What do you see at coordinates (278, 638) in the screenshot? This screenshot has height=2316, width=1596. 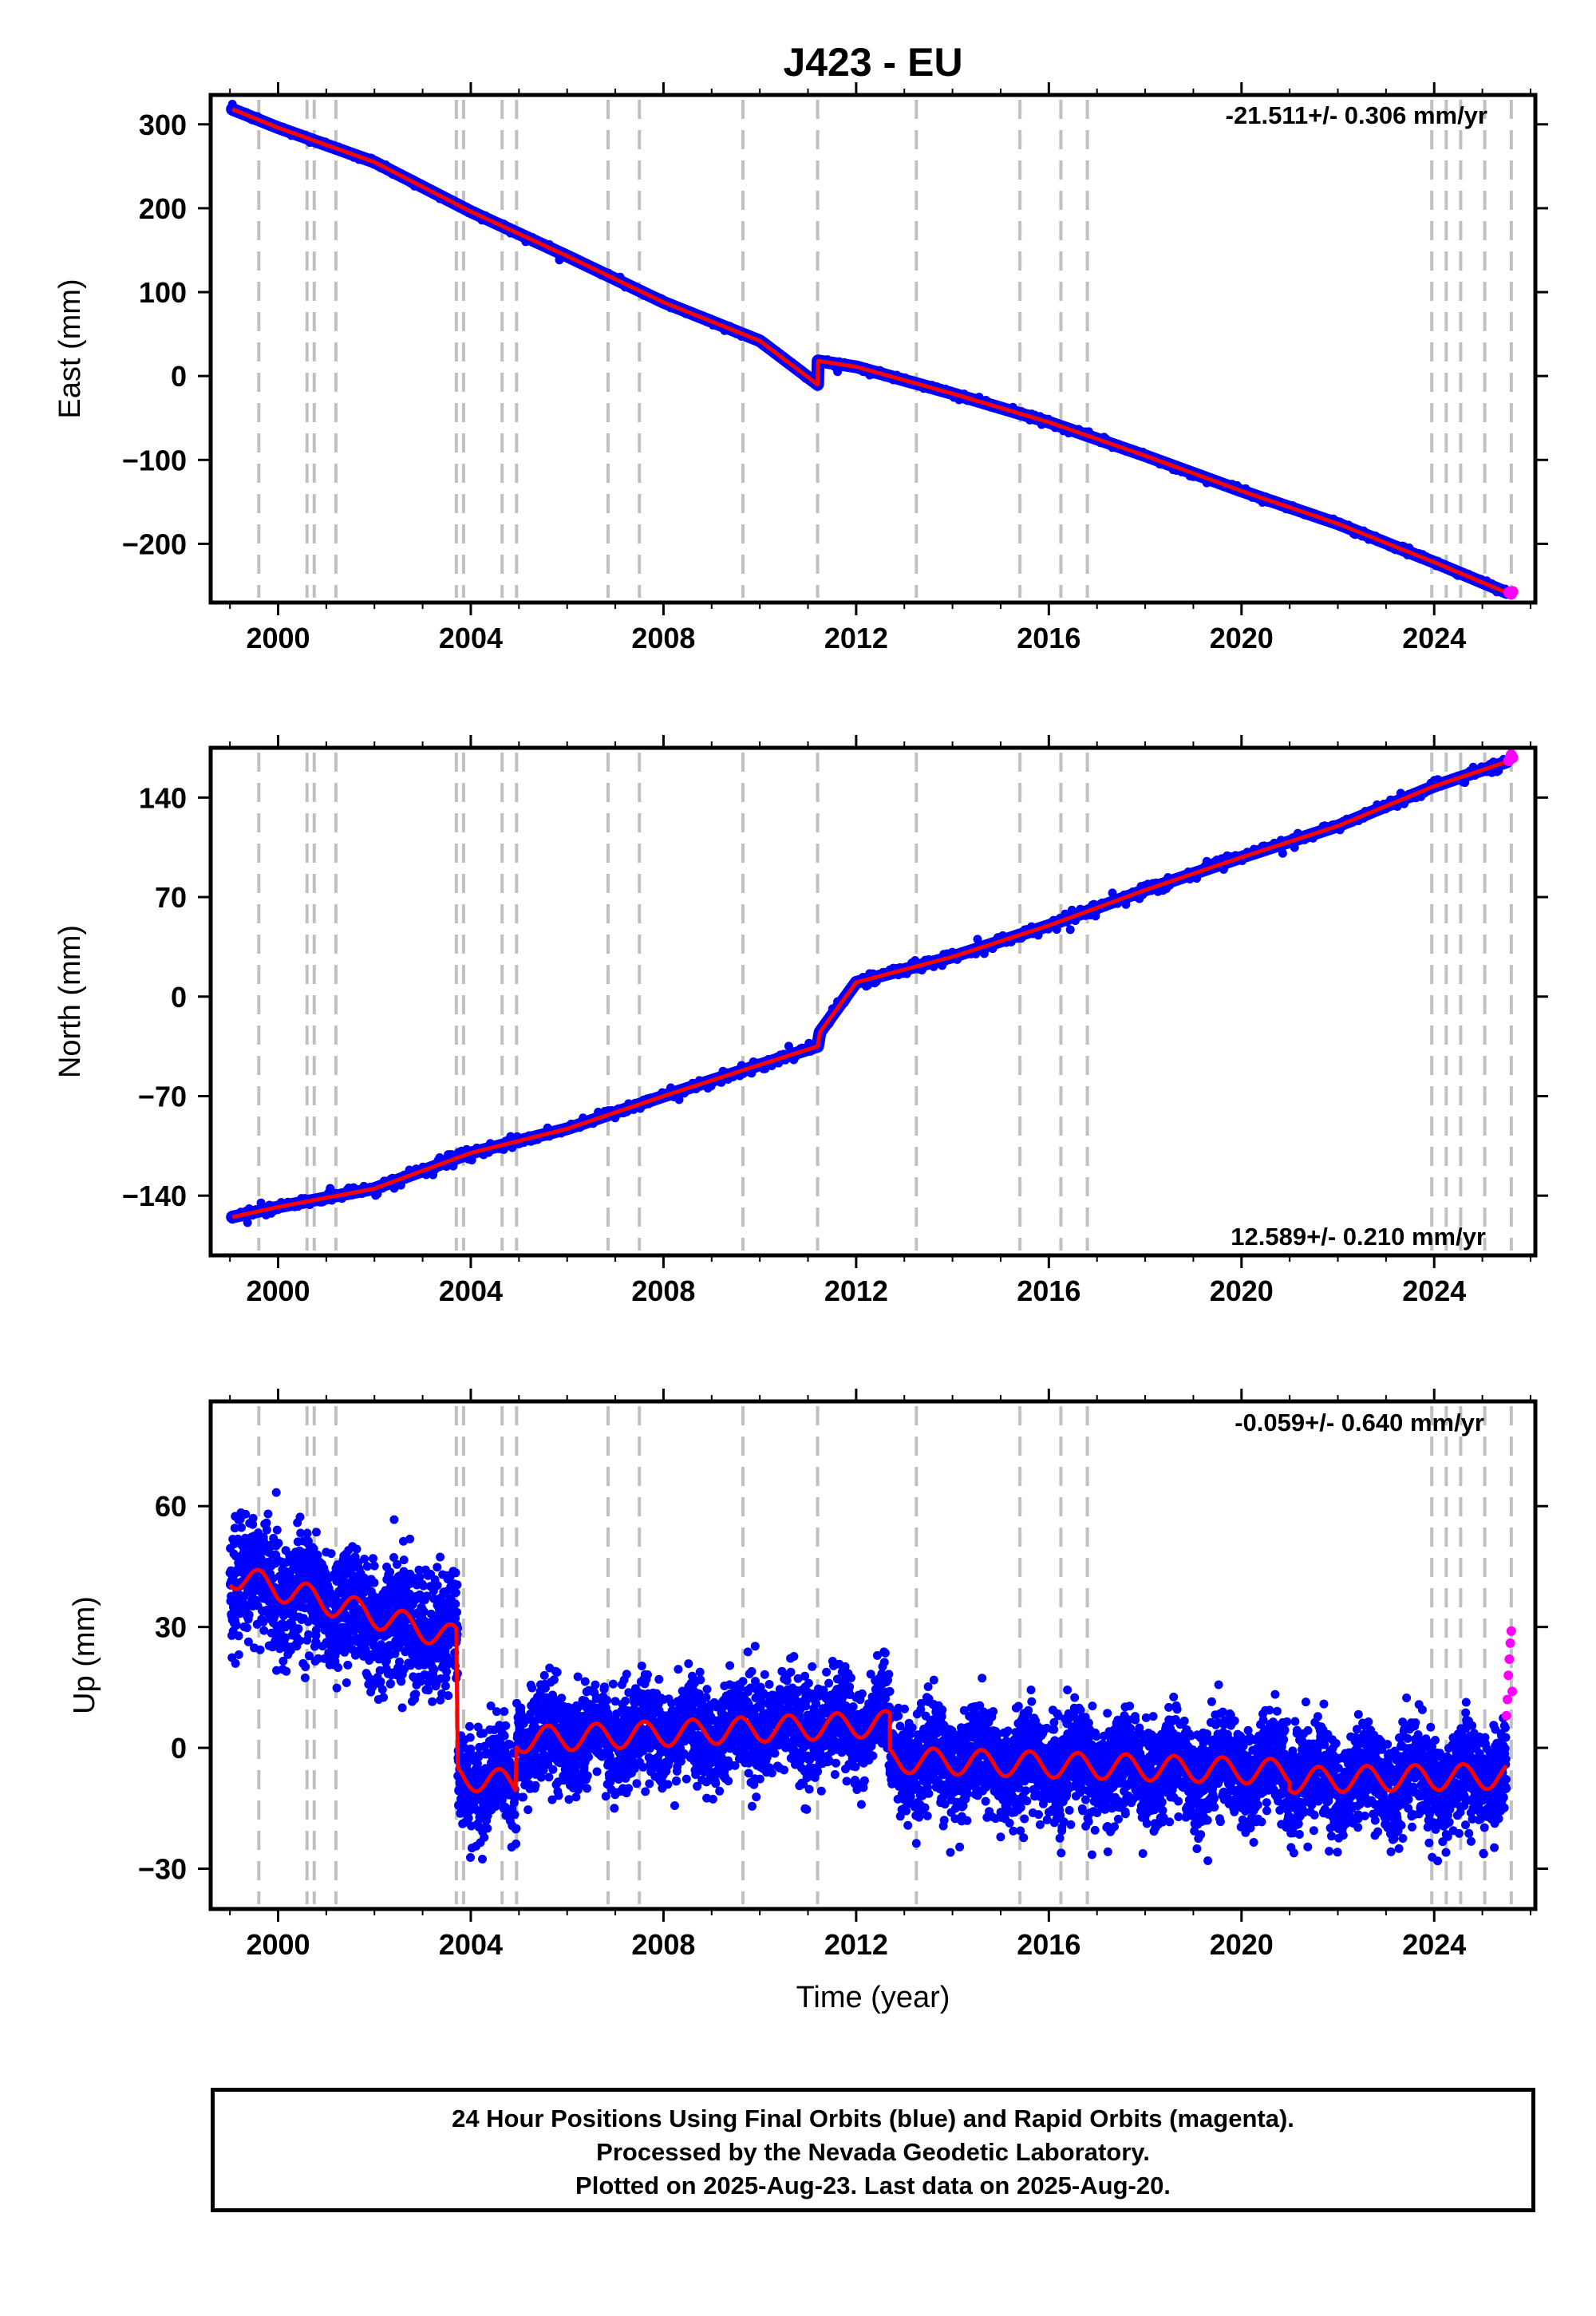 I see `east-x-tick-label: 2000` at bounding box center [278, 638].